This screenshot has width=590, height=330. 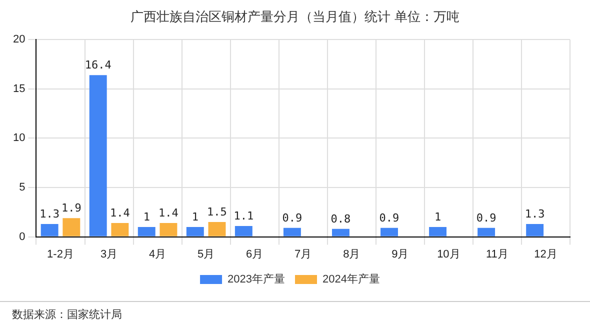 I want to click on y-tick-label: 10, so click(x=19, y=138).